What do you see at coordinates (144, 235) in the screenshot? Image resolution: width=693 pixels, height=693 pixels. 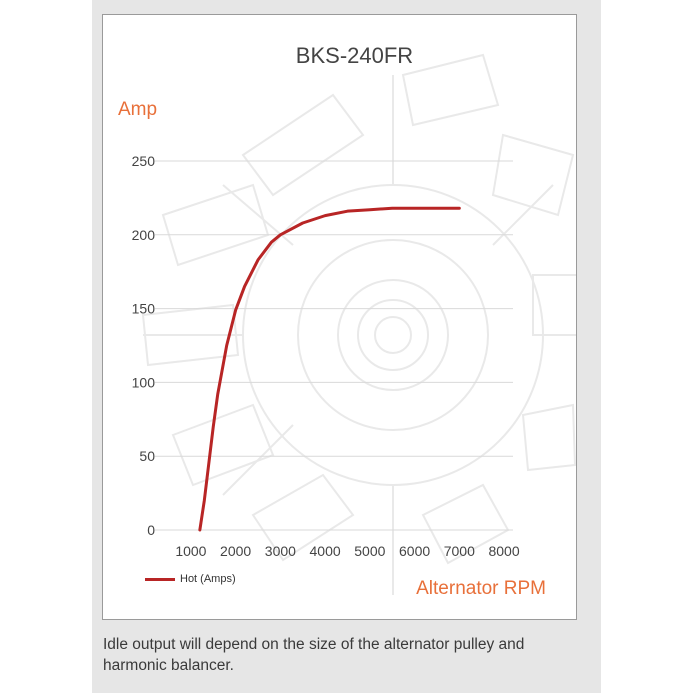 I see `y-tick-label: 200` at bounding box center [144, 235].